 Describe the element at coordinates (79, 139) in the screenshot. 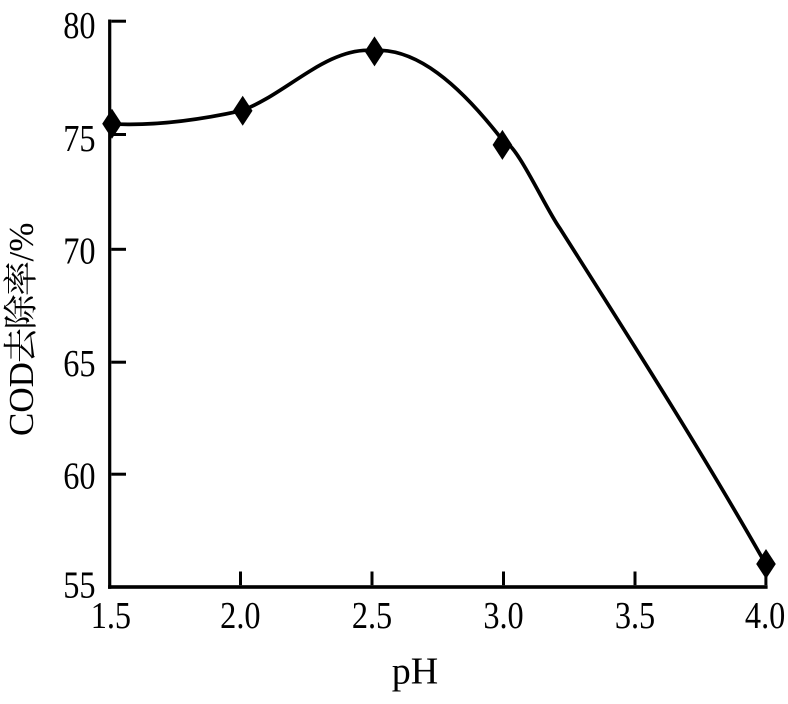

I see `svg-text: 75` at that location.